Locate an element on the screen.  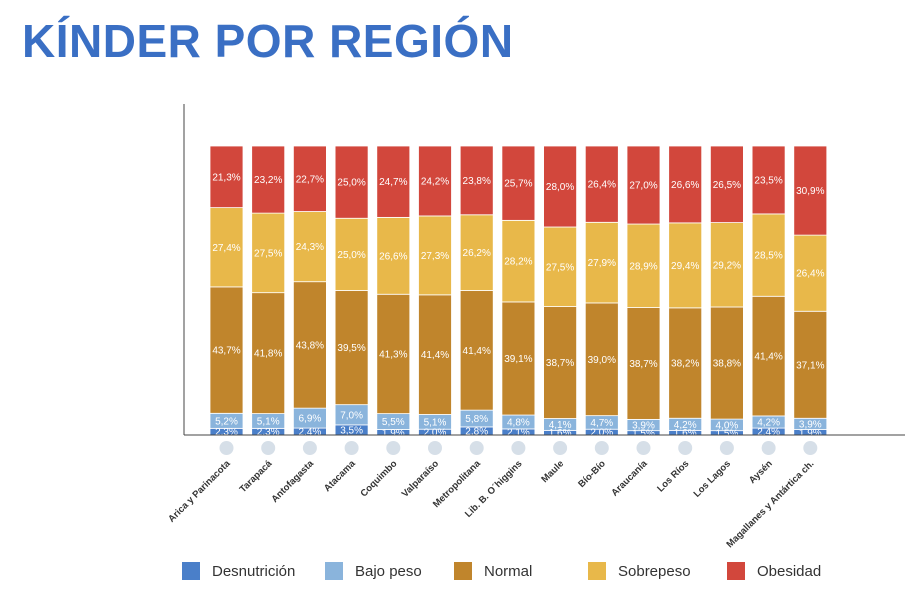
segment-value-label: 39,1% is located at coordinates (518, 359).